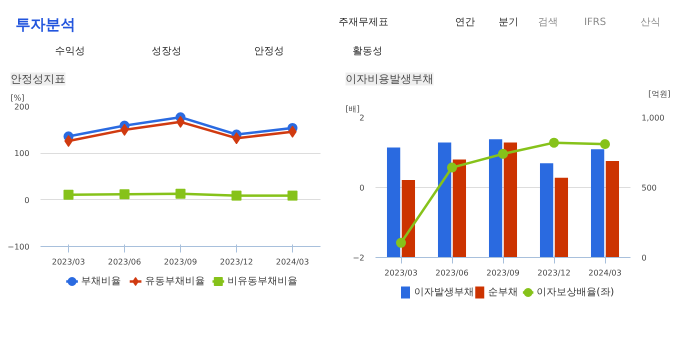  I want to click on chart-title: 이자비용발생부채, so click(390, 79).